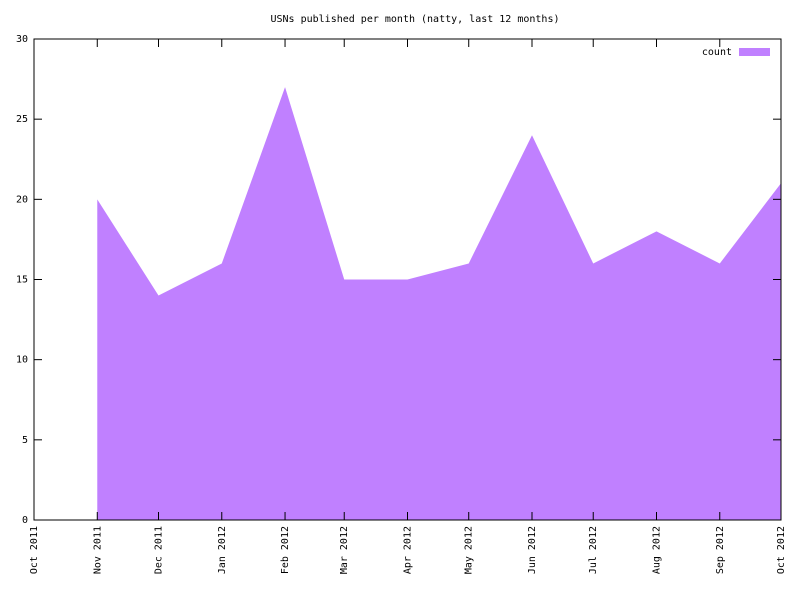 This screenshot has height=600, width=800. I want to click on x-tick-label: Feb 2012, so click(285, 550).